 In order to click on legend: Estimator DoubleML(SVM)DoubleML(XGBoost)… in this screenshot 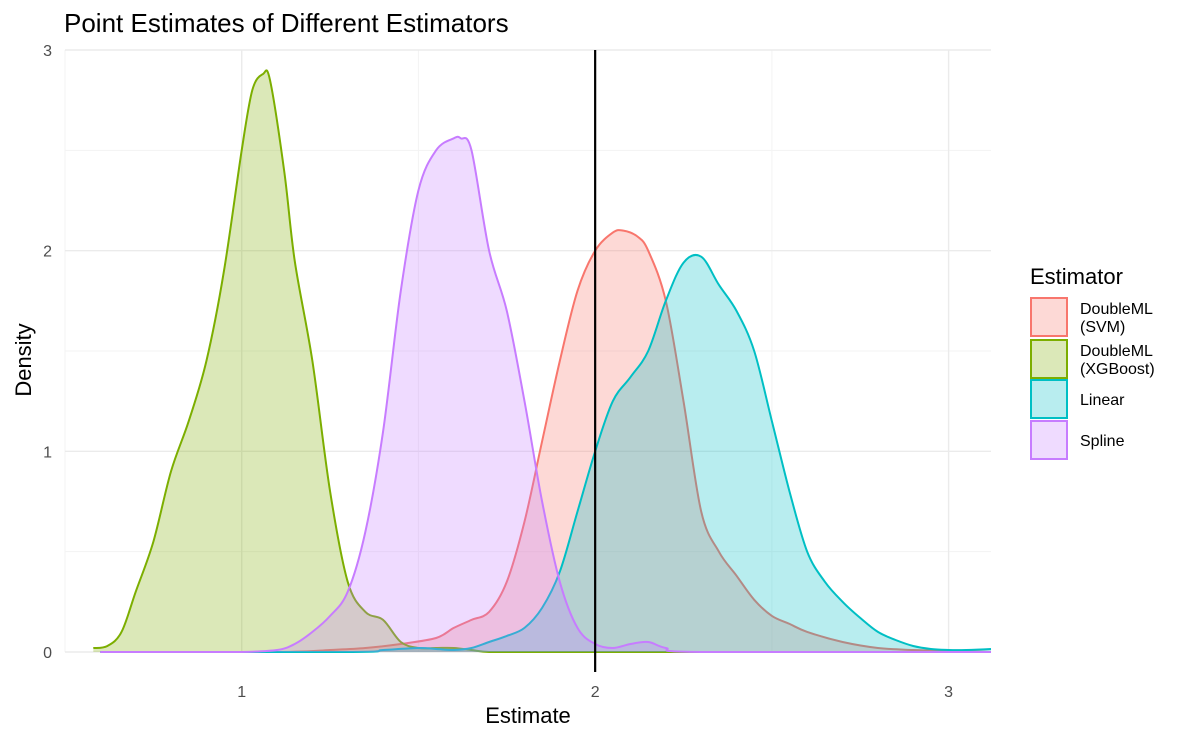, I will do `click(1092, 362)`.